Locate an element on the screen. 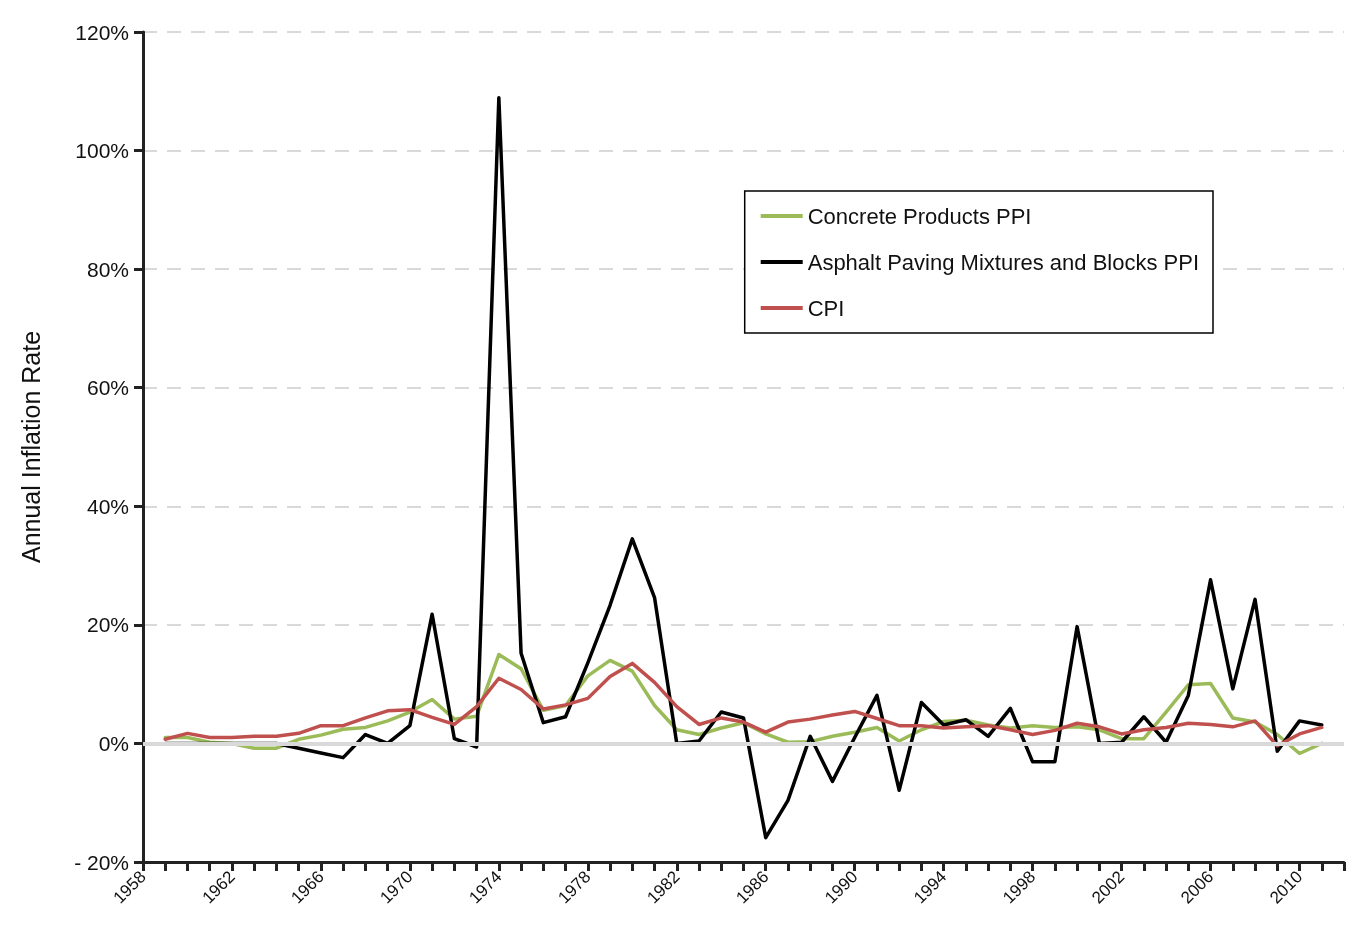 This screenshot has height=935, width=1356. y-tick-label: 20% is located at coordinates (107, 625).